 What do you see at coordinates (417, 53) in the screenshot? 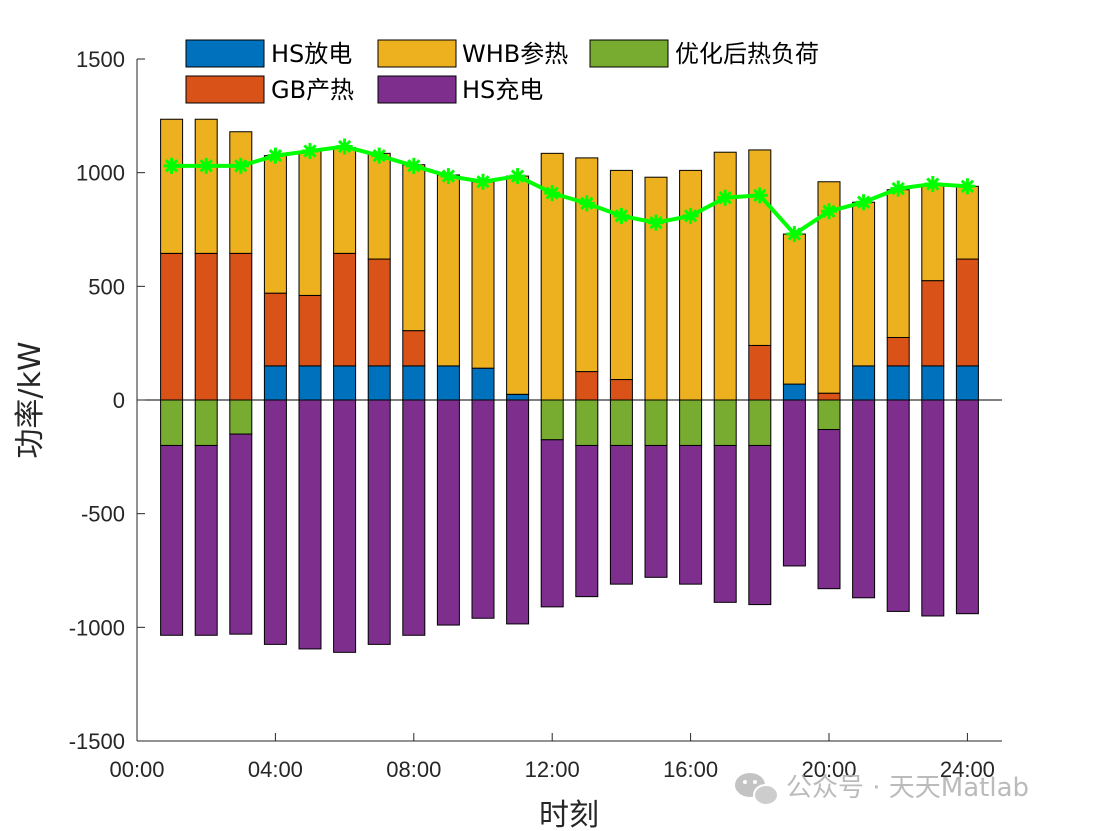
I see `legend-swatch-whb-heat` at bounding box center [417, 53].